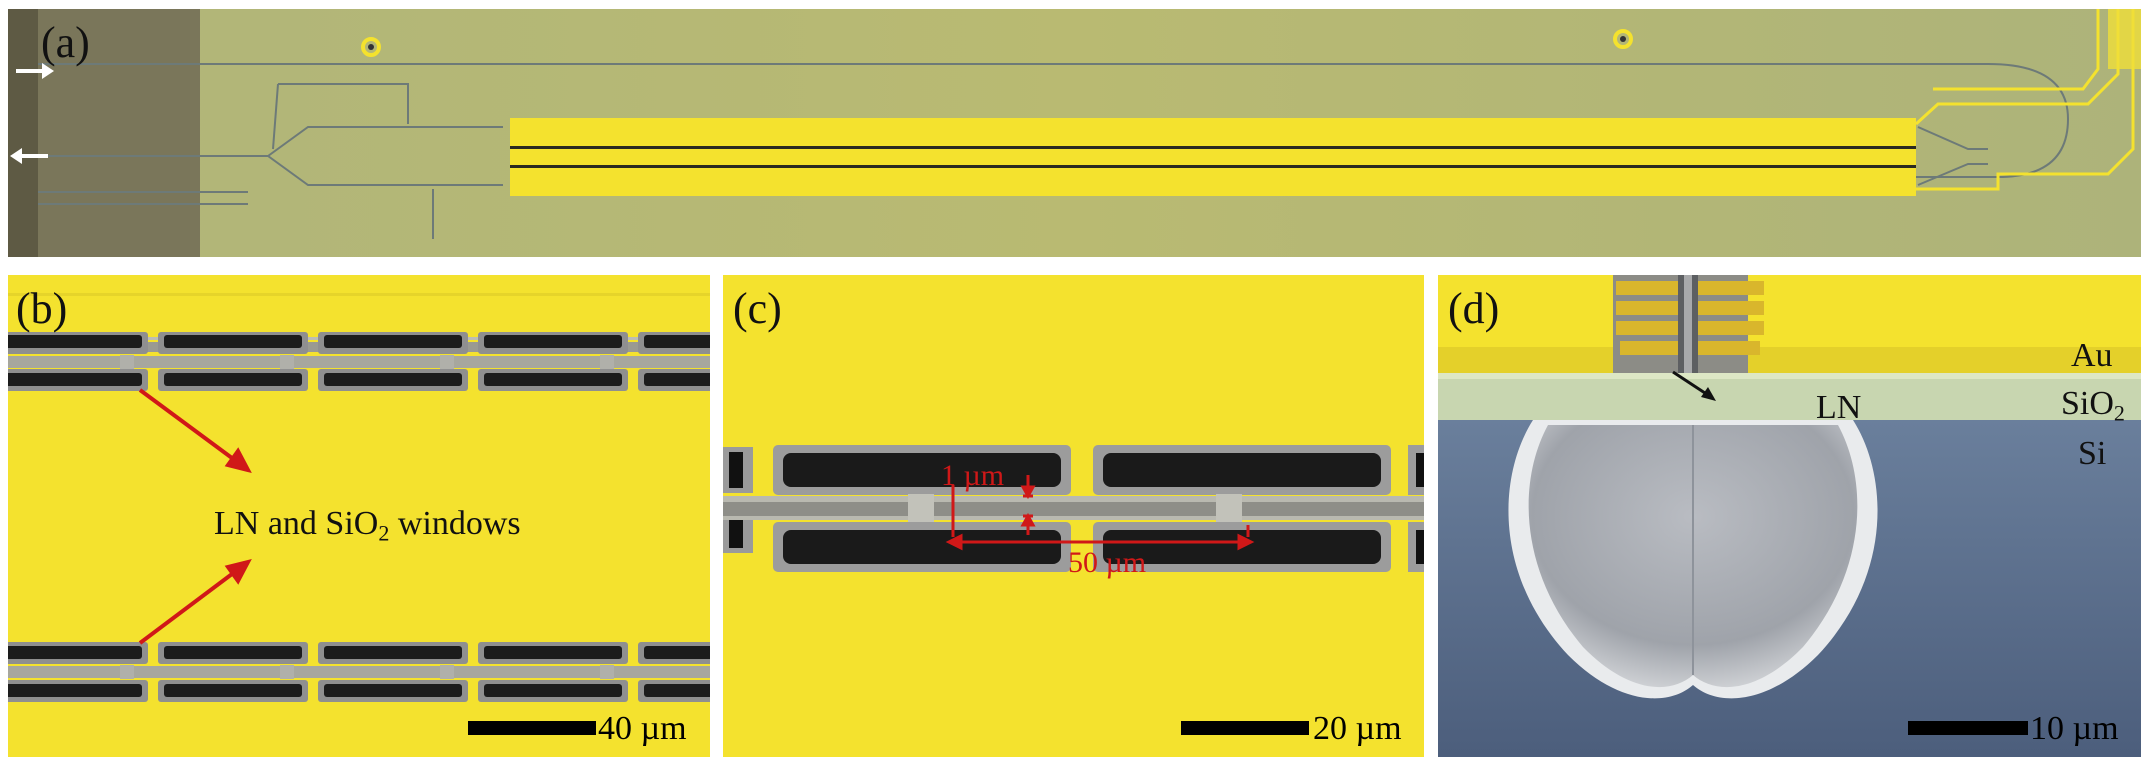 The width and height of the screenshot is (2148, 764). What do you see at coordinates (1100, 513) in the screenshot?
I see `dimension-markers` at bounding box center [1100, 513].